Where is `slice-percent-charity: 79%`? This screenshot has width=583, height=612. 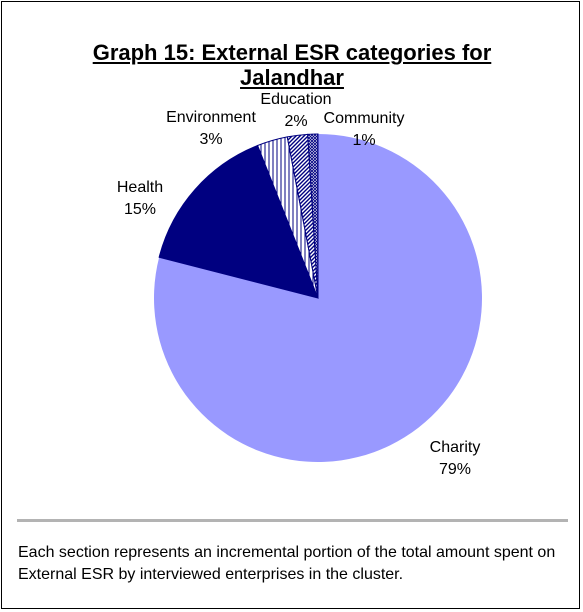
slice-percent-charity: 79% is located at coordinates (455, 469).